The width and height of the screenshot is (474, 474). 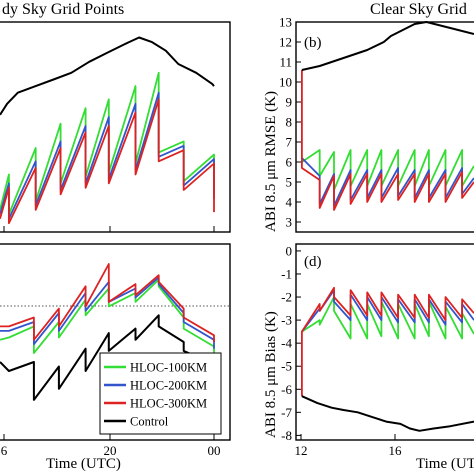 What do you see at coordinates (286, 343) in the screenshot?
I see `ytick-label: -4` at bounding box center [286, 343].